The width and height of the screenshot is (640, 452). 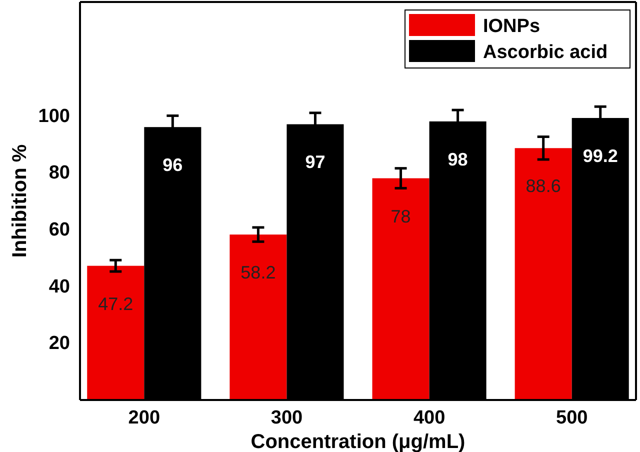 I want to click on y-tick-label: 100, so click(x=54, y=116).